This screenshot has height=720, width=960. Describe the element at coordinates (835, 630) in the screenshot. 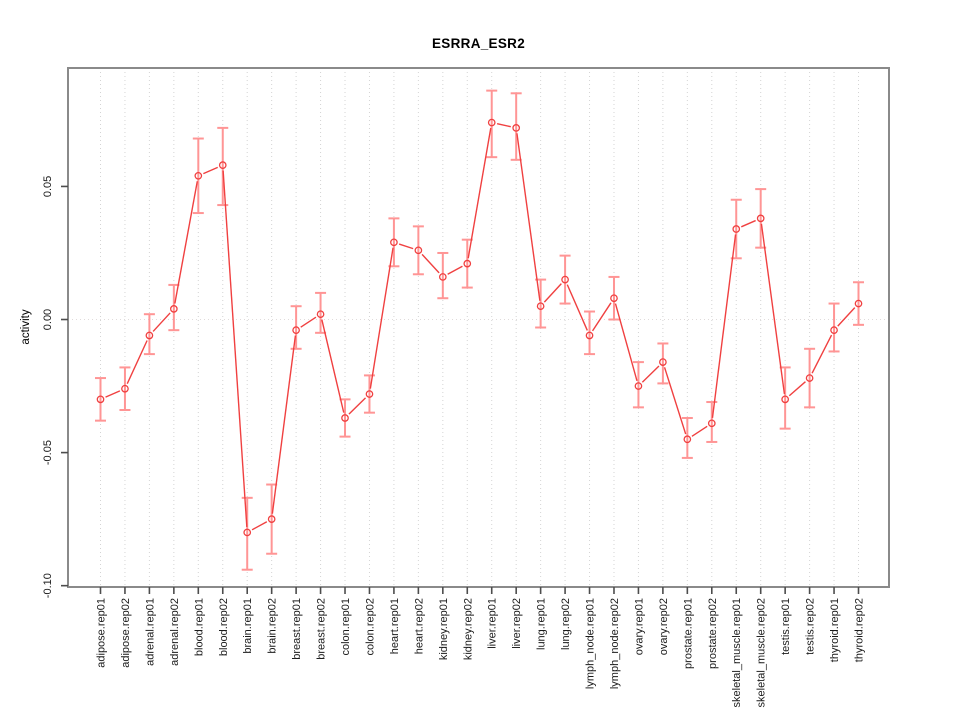

I see `x-tick-label: thyroid.rep01` at that location.